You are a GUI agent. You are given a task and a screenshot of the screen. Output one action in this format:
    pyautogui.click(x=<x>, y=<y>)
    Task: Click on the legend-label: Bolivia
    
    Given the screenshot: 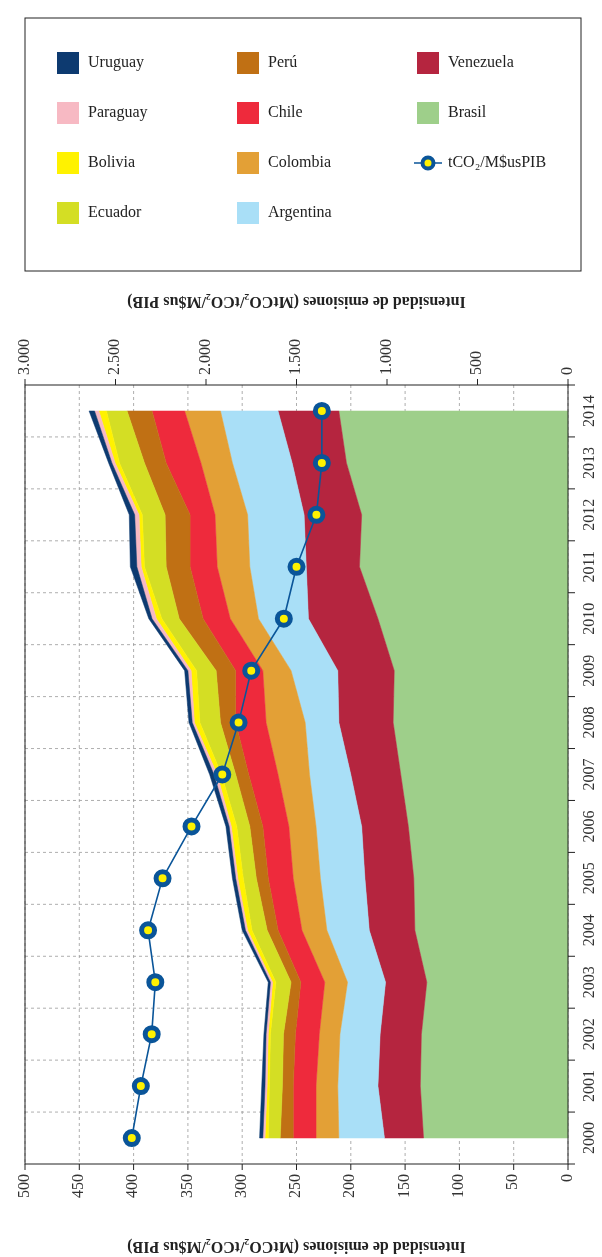 What is the action you would take?
    pyautogui.click(x=112, y=161)
    